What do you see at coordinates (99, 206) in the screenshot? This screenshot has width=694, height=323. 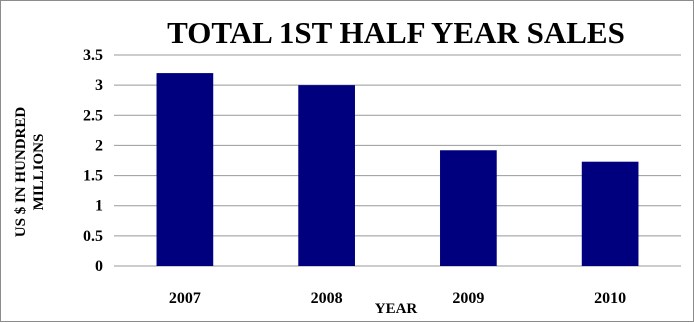 I see `y-tick-label: 1` at bounding box center [99, 206].